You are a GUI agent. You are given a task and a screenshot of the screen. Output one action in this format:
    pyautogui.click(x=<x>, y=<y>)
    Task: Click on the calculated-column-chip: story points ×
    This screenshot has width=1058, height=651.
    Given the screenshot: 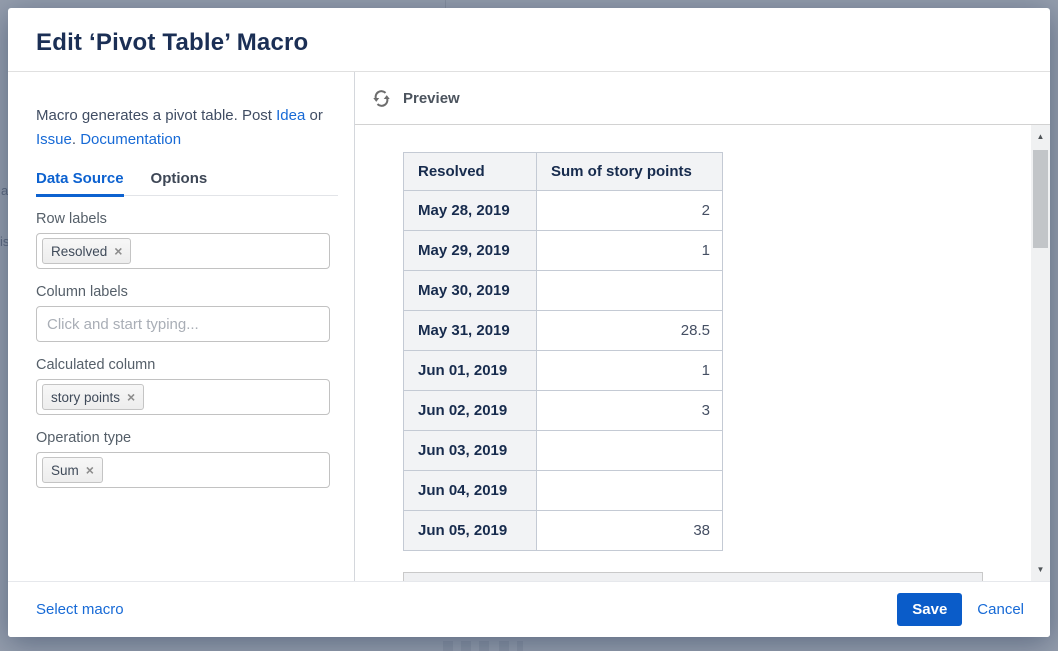 What is the action you would take?
    pyautogui.click(x=93, y=397)
    